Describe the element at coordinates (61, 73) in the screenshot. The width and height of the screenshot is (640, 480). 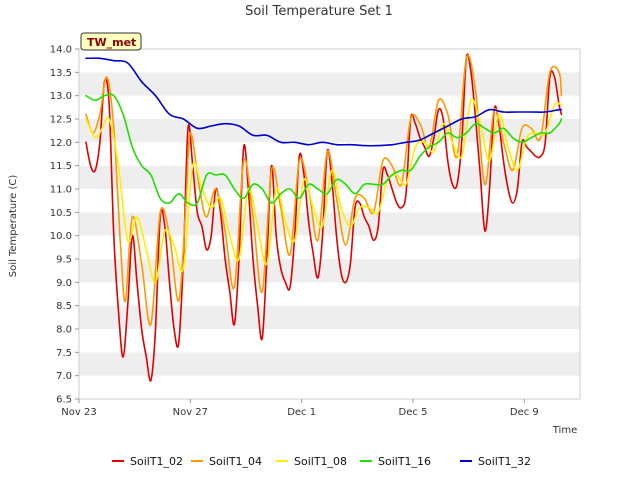
I see `y-tick-label: 13.5` at that location.